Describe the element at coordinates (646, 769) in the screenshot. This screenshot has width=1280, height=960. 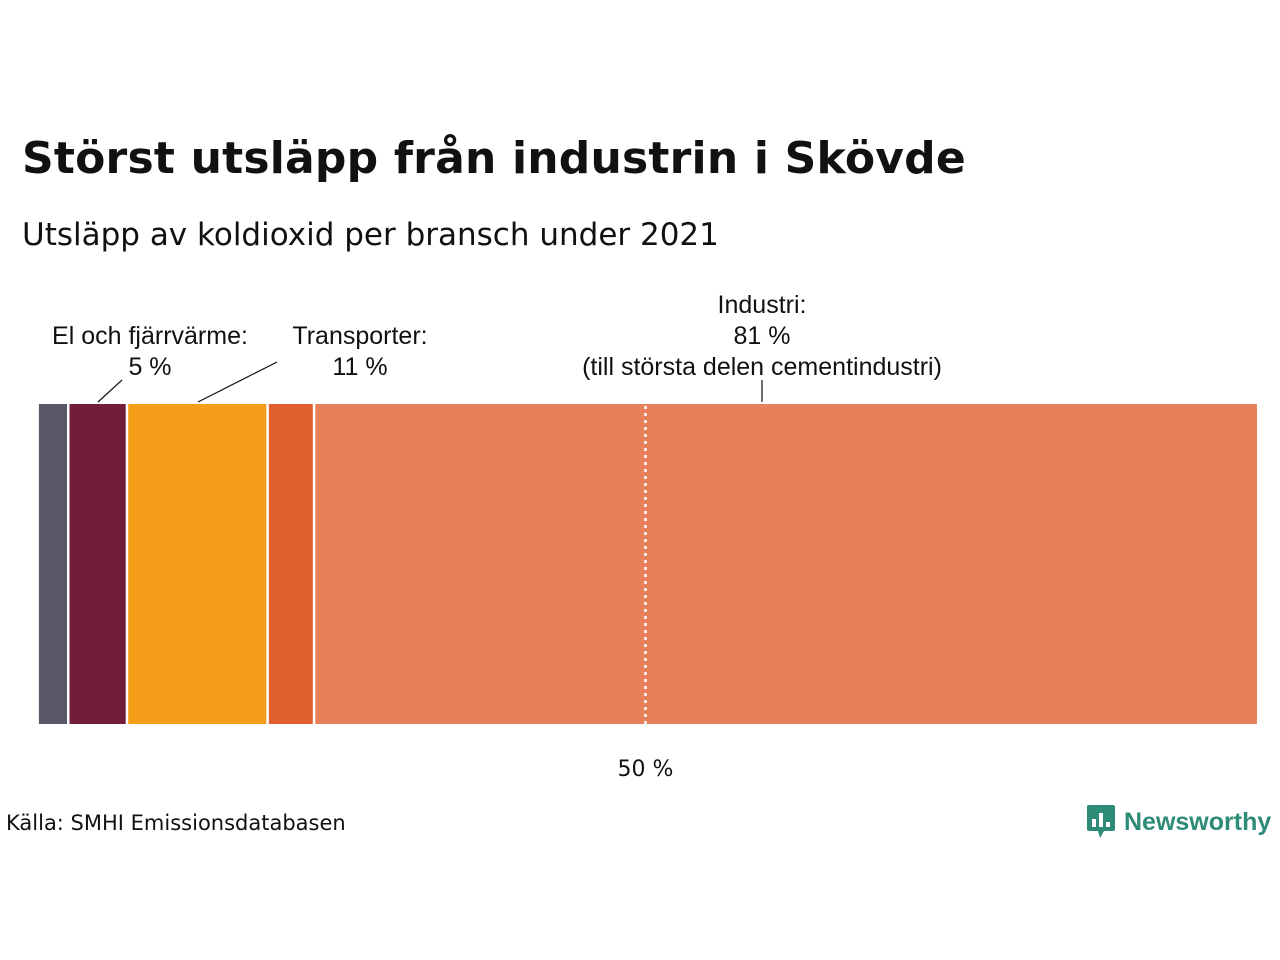
I see `reference-line-label: 50 %` at that location.